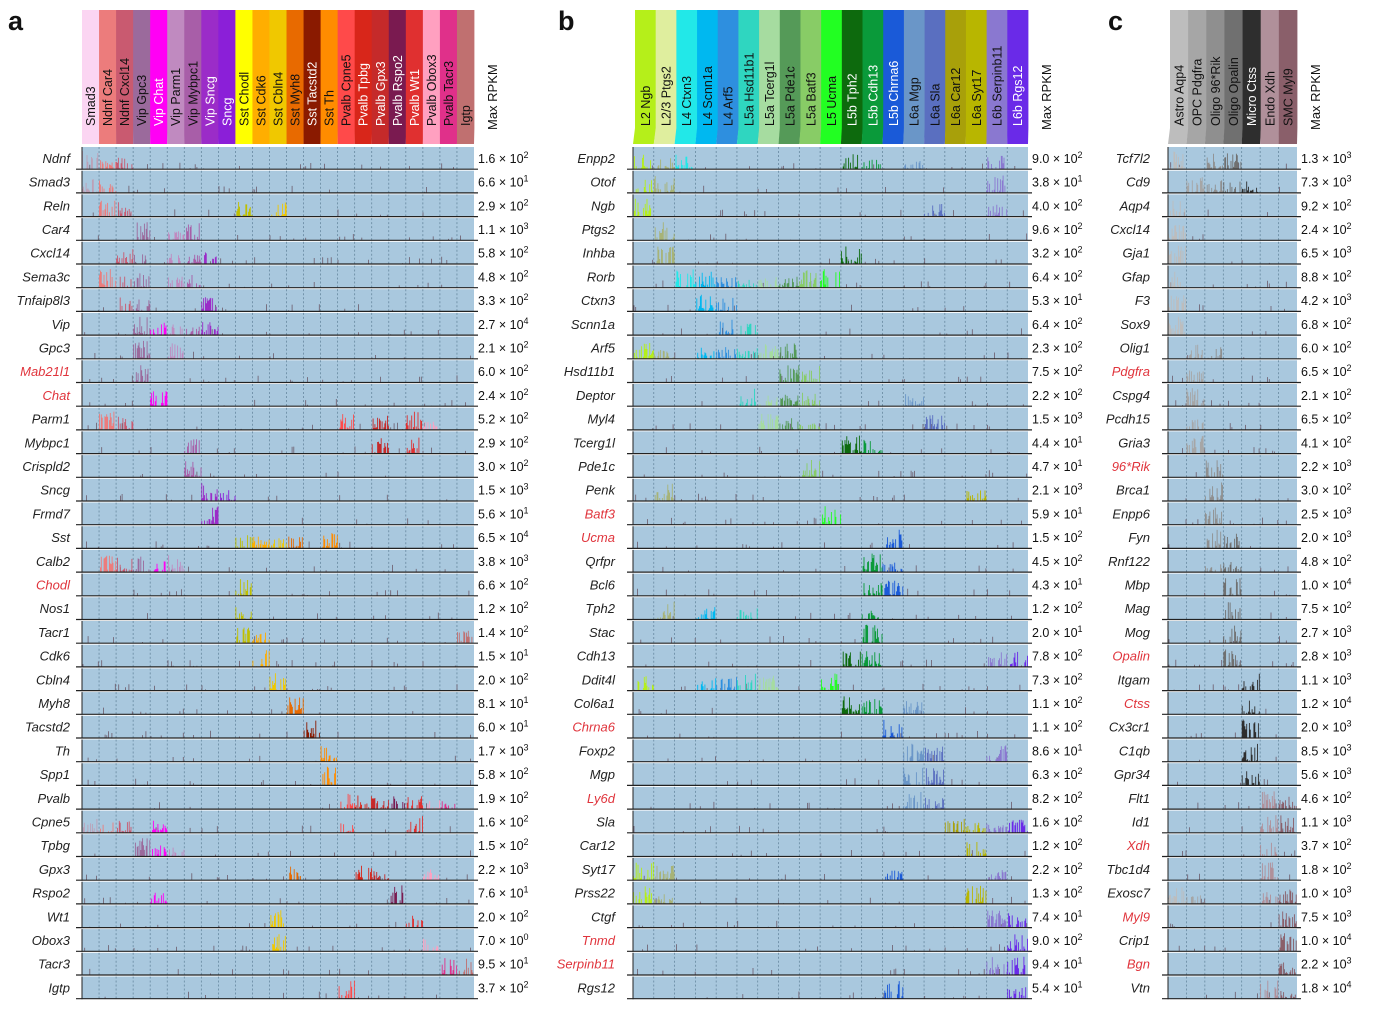  What do you see at coordinates (292, 751) in the screenshot?
I see `gene-track-a-25: Th 1.7 × 103` at bounding box center [292, 751].